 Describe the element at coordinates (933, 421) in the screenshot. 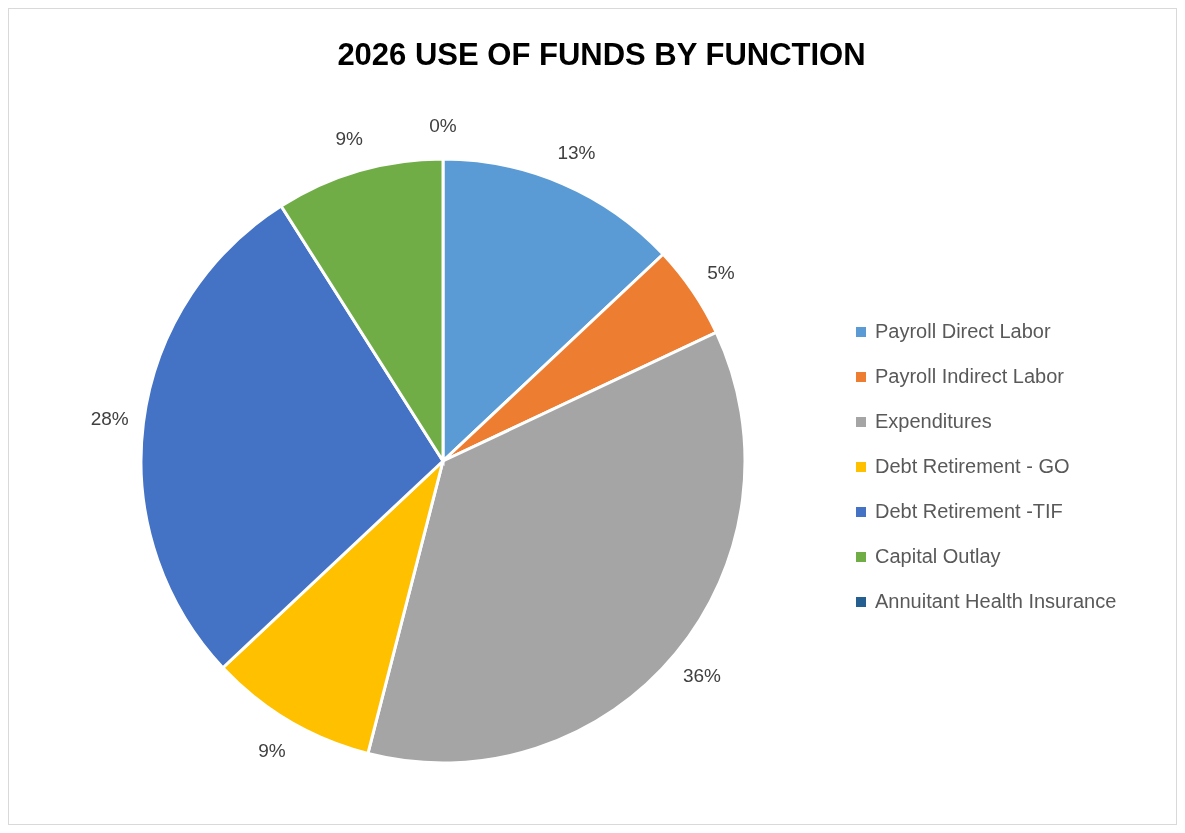

I see `legend-label: Expenditures` at that location.